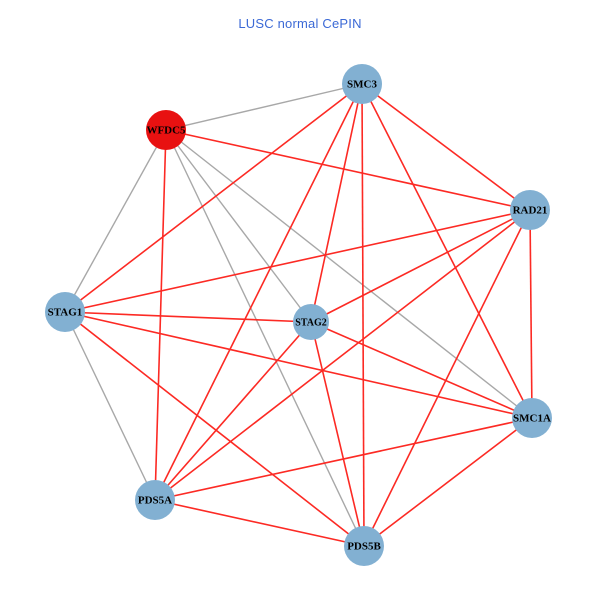 Image resolution: width=600 pixels, height=600 pixels. I want to click on node-stag2: STAG2, so click(311, 322).